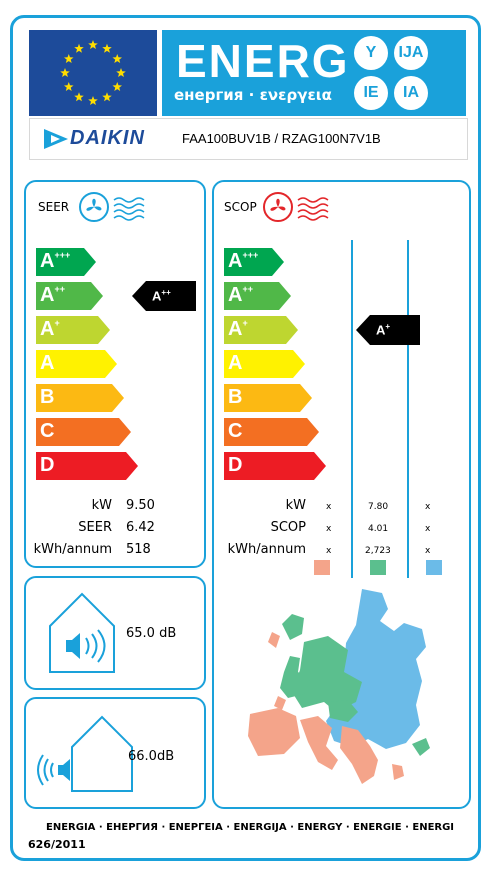 Image resolution: width=491 pixels, height=878 pixels. What do you see at coordinates (69, 296) in the screenshot?
I see `cooling-class-bar: A++` at bounding box center [69, 296].